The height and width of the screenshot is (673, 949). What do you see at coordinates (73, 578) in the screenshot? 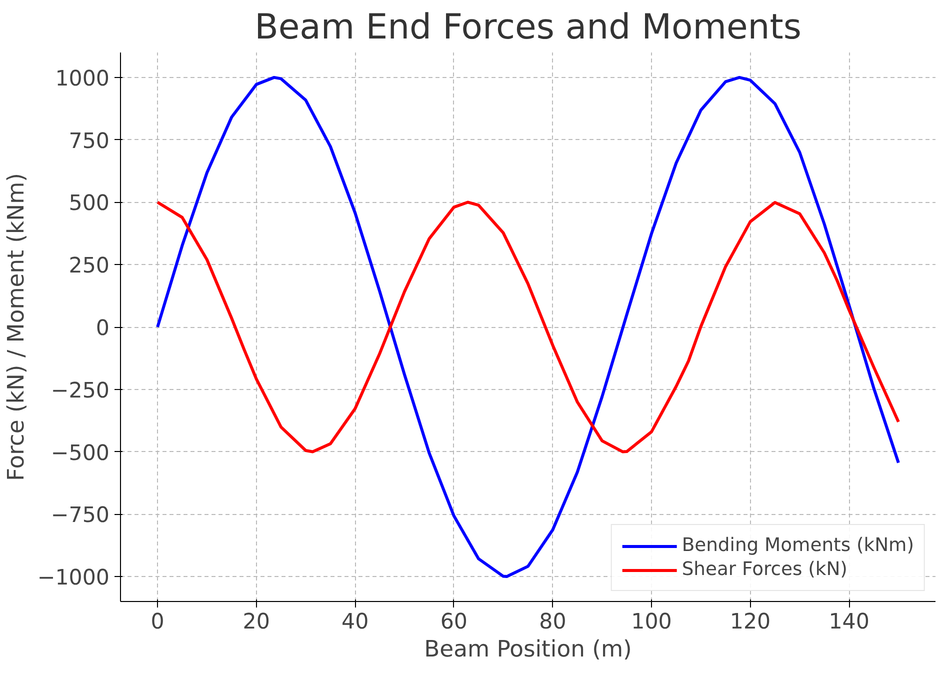
I see `y-tick-label: −1000` at bounding box center [73, 578].